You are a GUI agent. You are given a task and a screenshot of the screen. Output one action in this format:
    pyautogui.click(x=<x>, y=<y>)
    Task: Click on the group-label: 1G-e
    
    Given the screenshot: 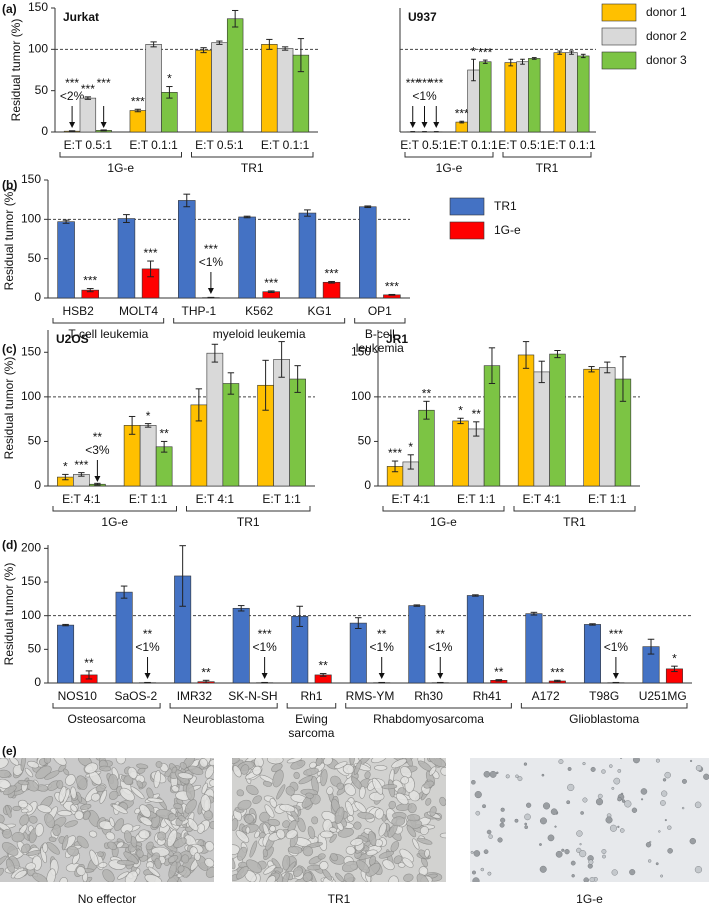 What is the action you would take?
    pyautogui.click(x=449, y=168)
    